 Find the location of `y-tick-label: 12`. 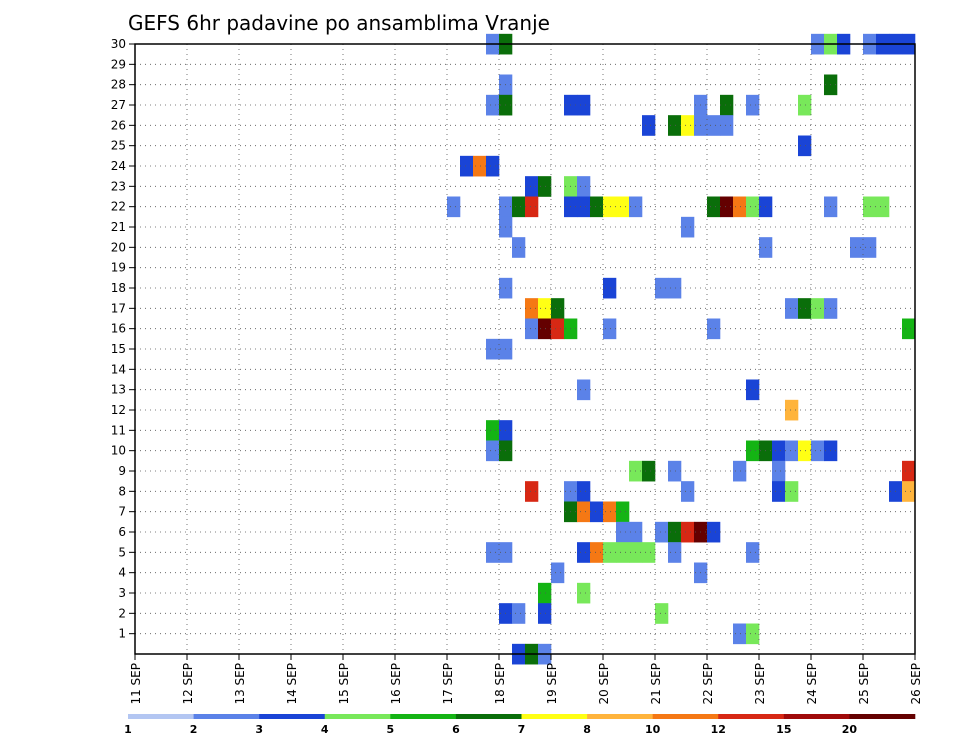

y-tick-label: 12 is located at coordinates (118, 410).